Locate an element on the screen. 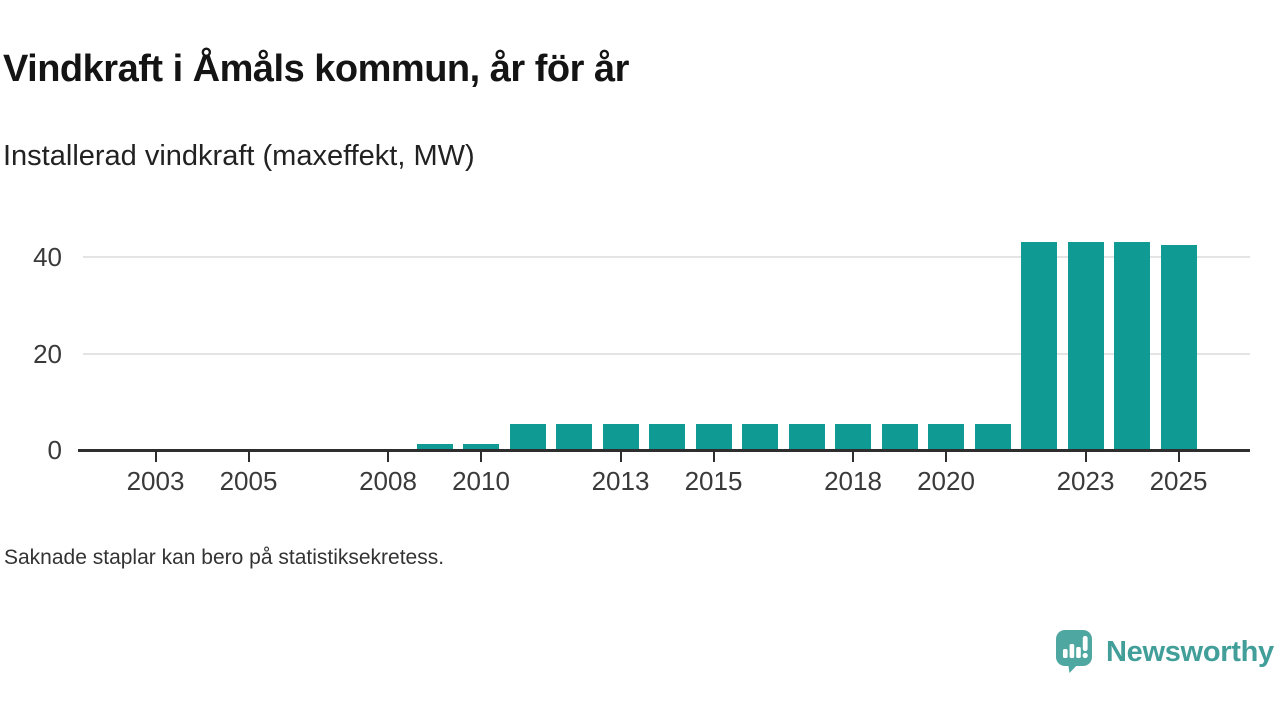 This screenshot has width=1280, height=720. x-axis-line is located at coordinates (664, 450).